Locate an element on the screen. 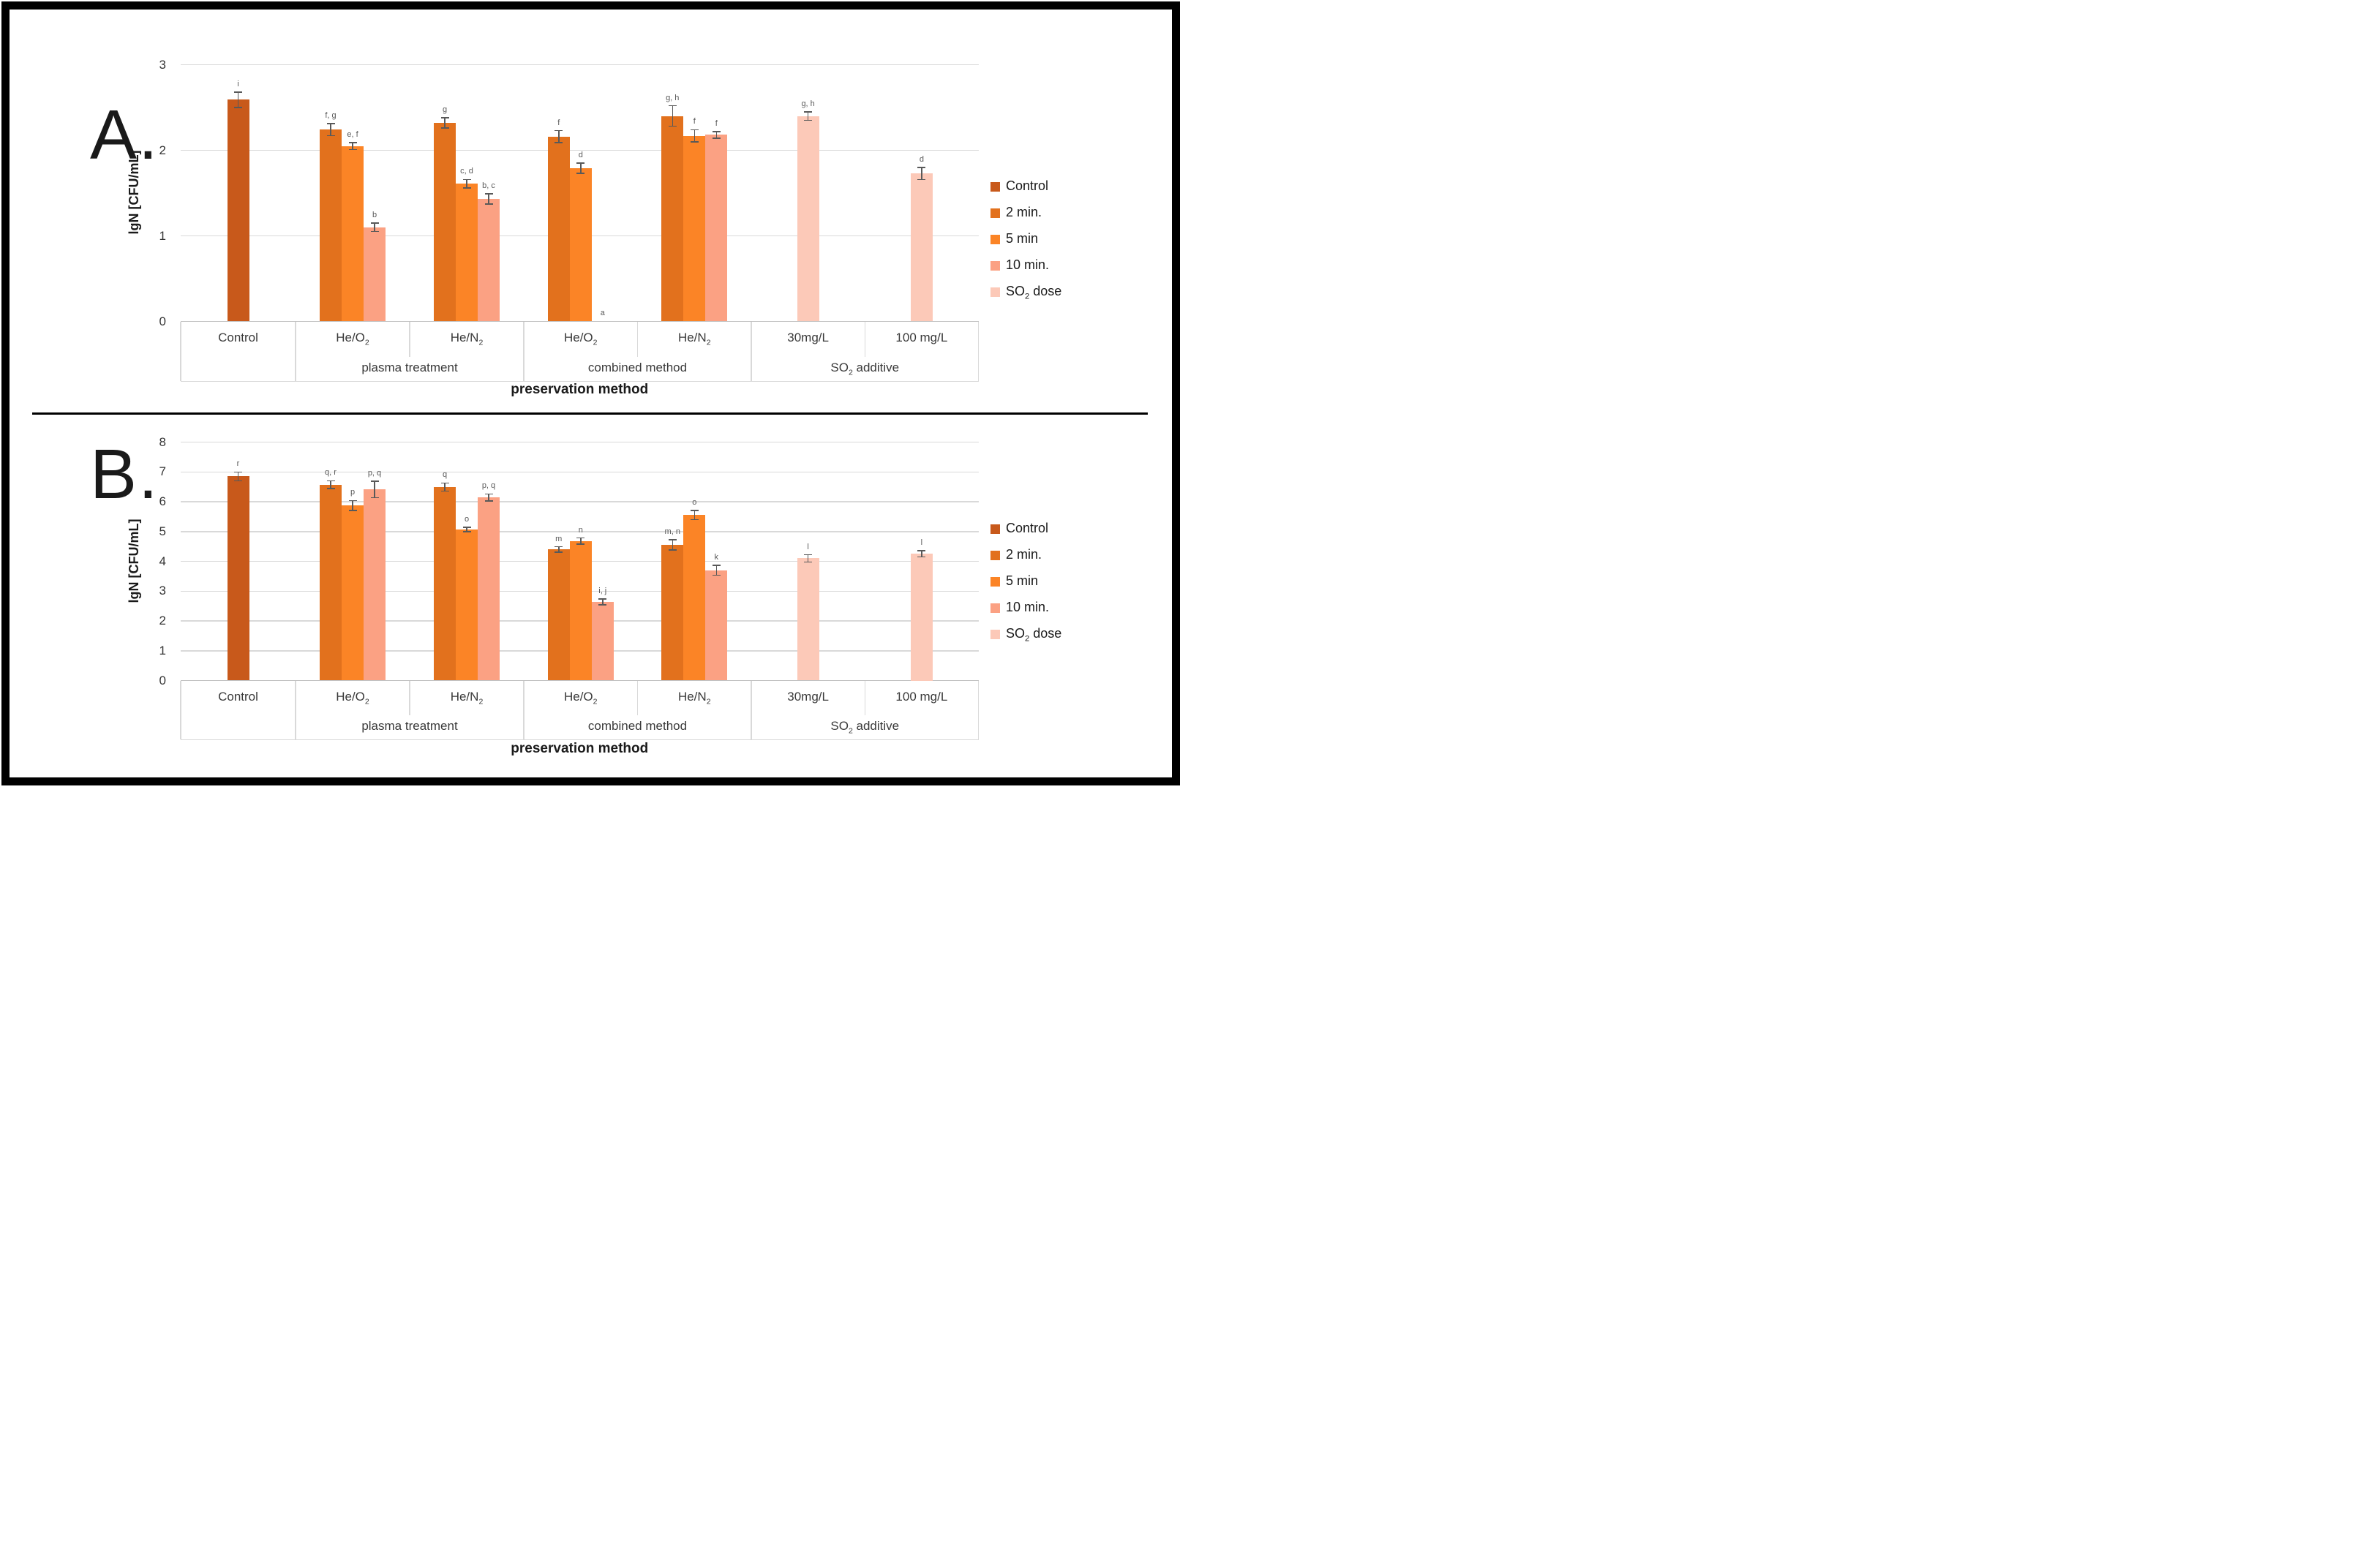  axis-group-label: combined method is located at coordinates (637, 726).